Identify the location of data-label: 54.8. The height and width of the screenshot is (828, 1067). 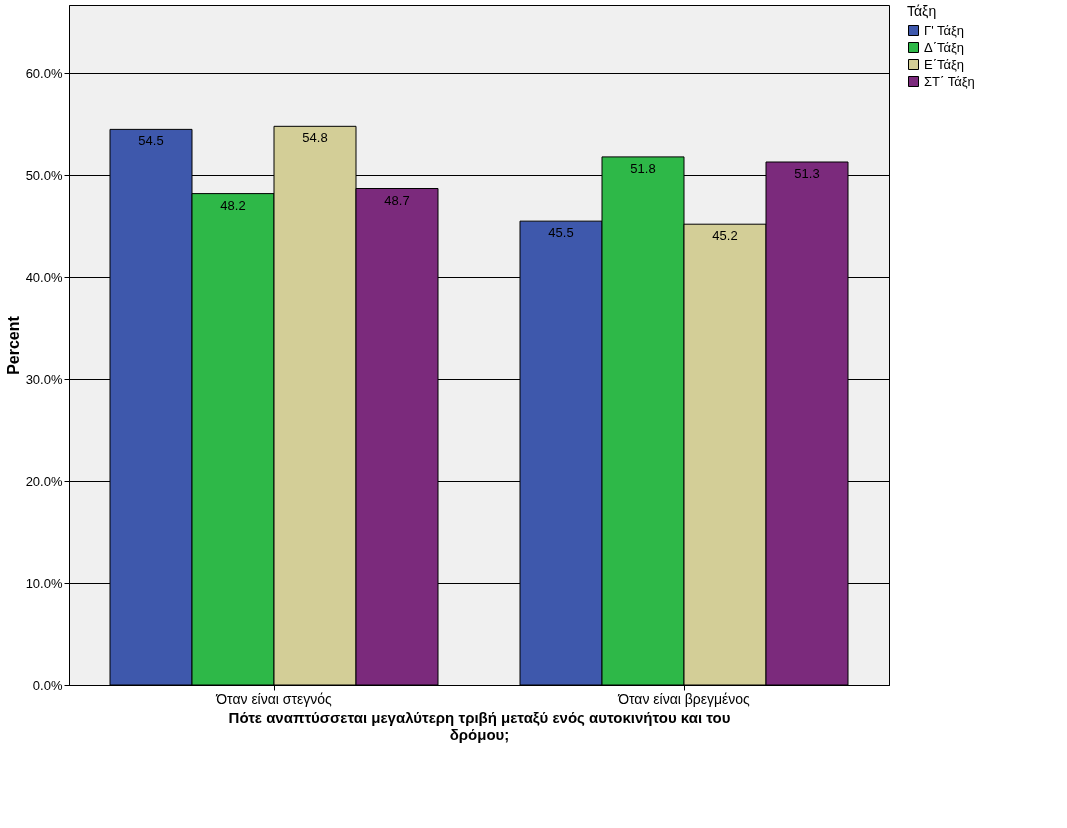
(315, 138).